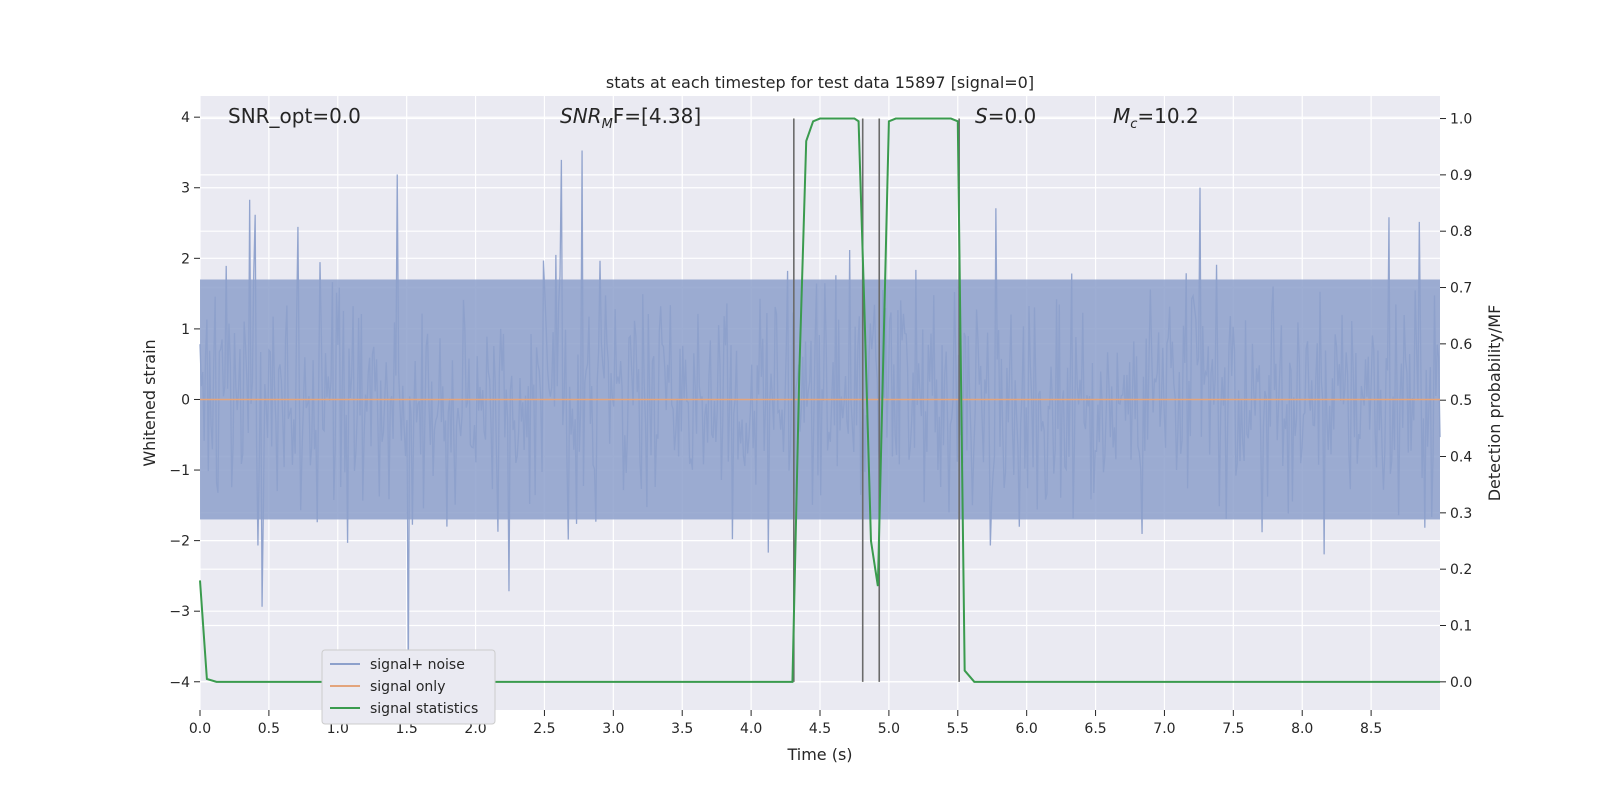  Describe the element at coordinates (1461, 683) in the screenshot. I see `y-right-tick-label-10: 0.0` at that location.